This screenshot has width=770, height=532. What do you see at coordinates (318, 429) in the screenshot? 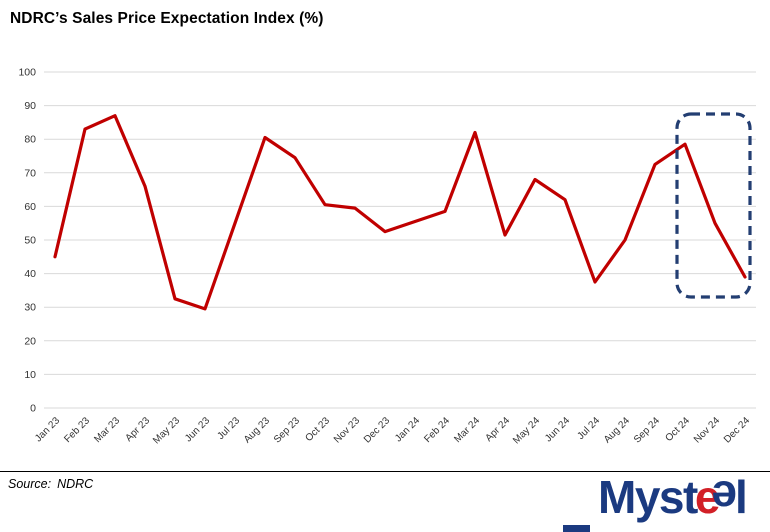
I see `x-tick-label: Oct 23` at bounding box center [318, 429].